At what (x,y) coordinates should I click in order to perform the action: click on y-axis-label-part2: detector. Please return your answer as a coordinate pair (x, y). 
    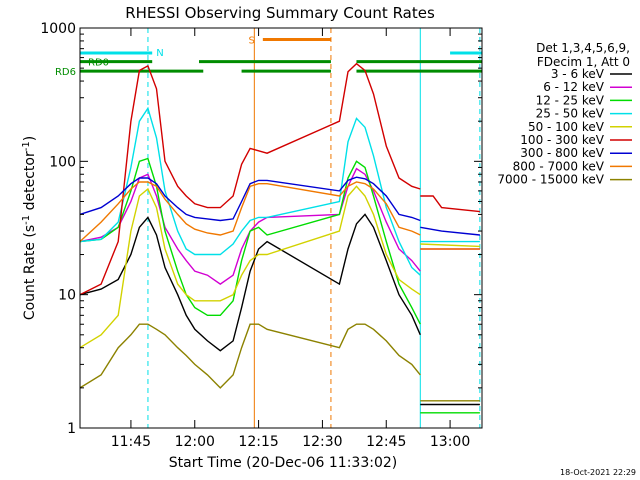
    Looking at the image, I should click on (30, 183).